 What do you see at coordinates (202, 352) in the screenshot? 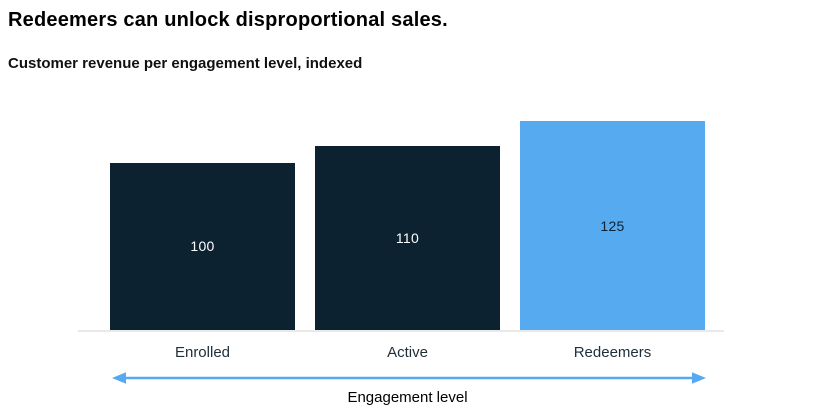
I see `category-label-enrolled: Enrolled` at bounding box center [202, 352].